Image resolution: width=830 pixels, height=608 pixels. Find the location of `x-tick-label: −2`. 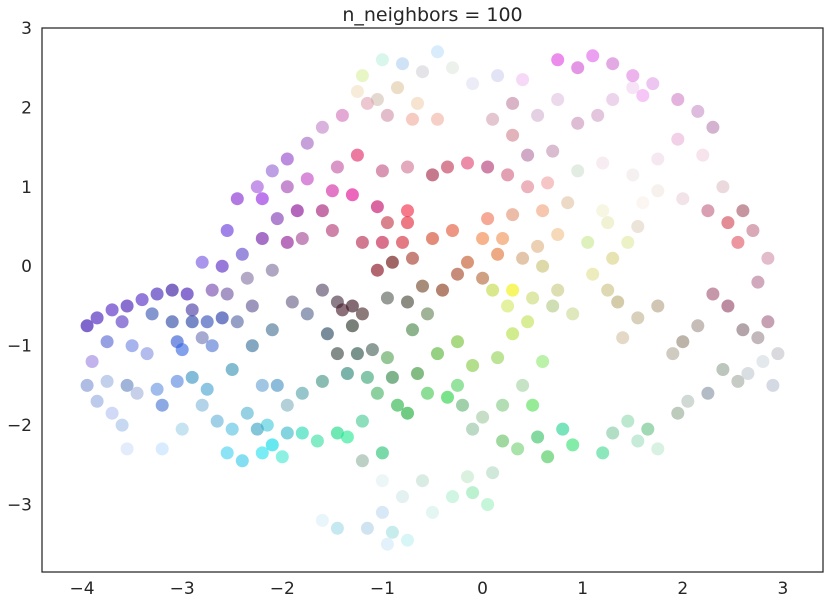

x-tick-label: −2 is located at coordinates (282, 589).